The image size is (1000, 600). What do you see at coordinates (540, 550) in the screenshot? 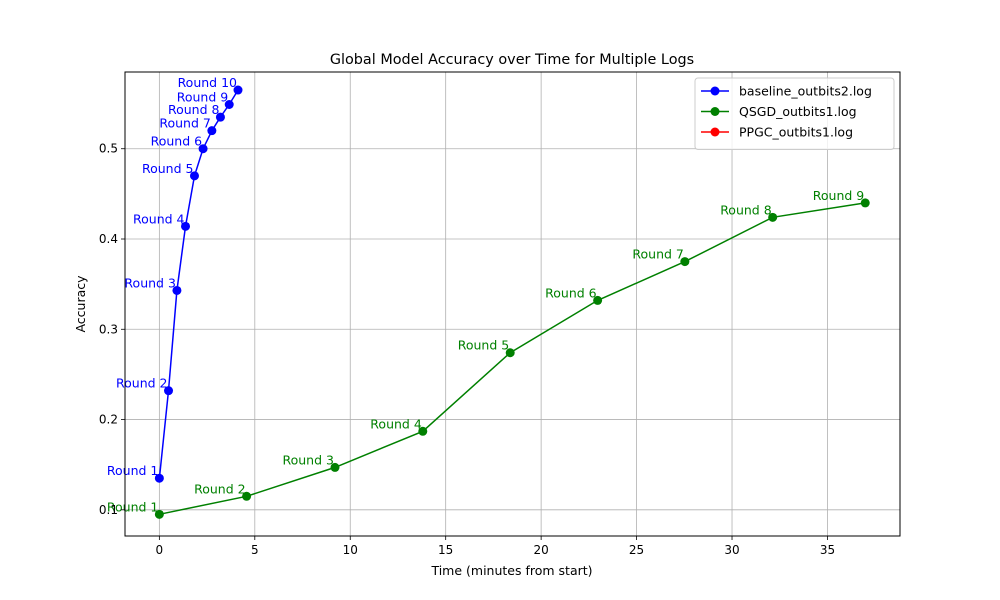
I see `x-tick-label: 20` at bounding box center [540, 550].